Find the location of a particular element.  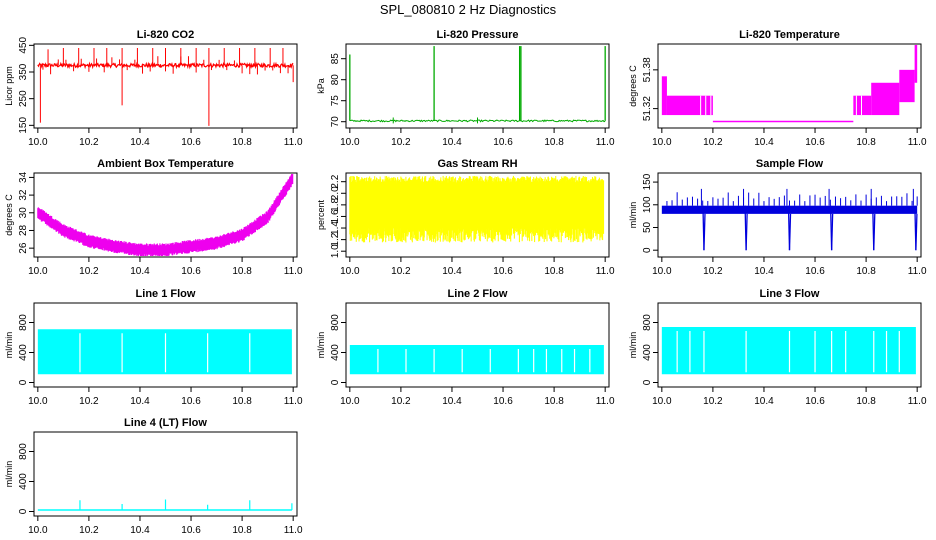

y-tick-label: 85 is located at coordinates (335, 59).